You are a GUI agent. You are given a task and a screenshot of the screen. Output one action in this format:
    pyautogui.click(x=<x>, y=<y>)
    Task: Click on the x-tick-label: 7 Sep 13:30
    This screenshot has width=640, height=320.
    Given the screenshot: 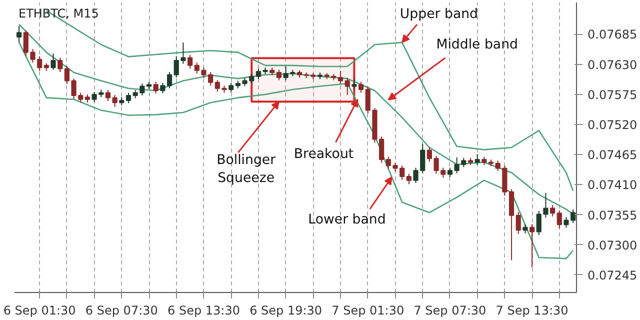 What is the action you would take?
    pyautogui.click(x=532, y=311)
    